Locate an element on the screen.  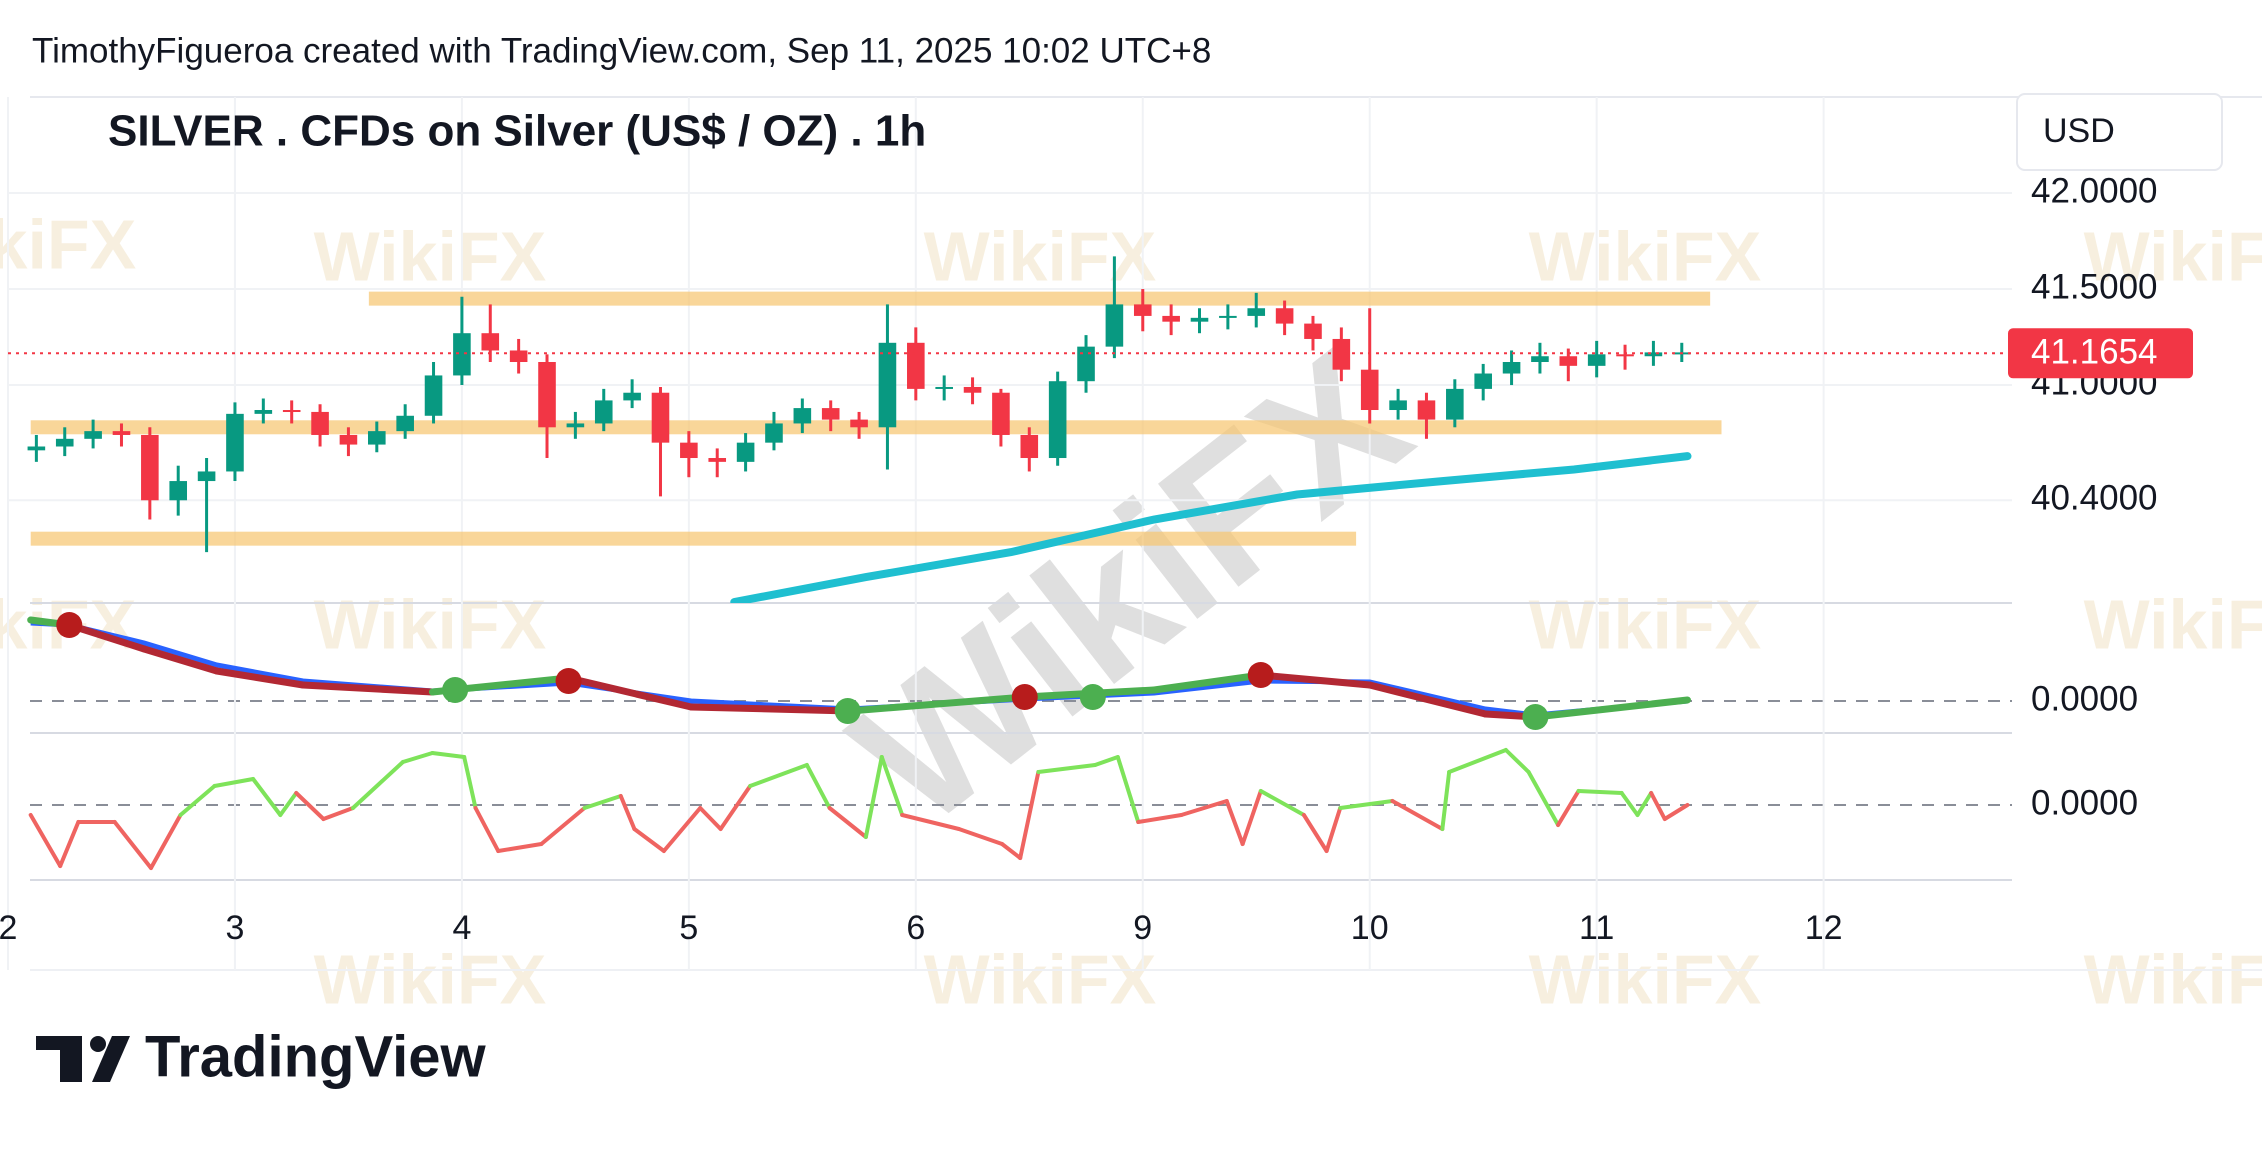
signal-line is located at coordinates (859, 669).